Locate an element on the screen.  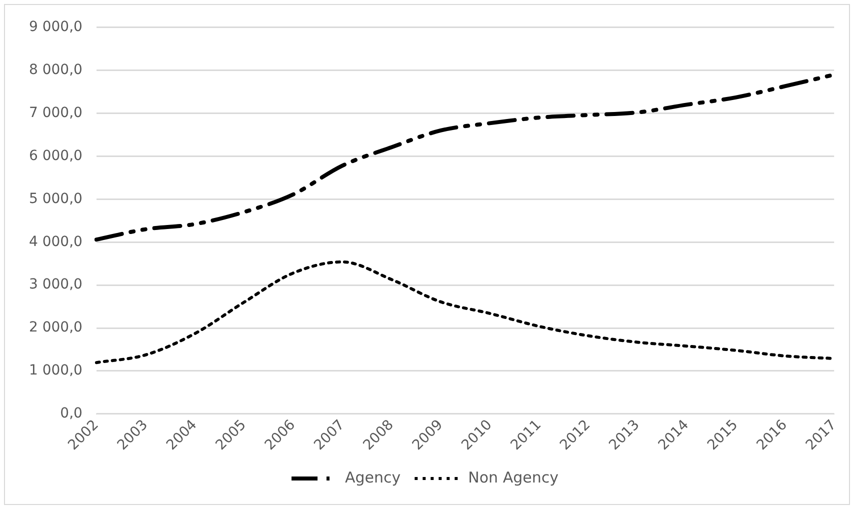
y-tick-label: 9 000,0 is located at coordinates (55, 27).